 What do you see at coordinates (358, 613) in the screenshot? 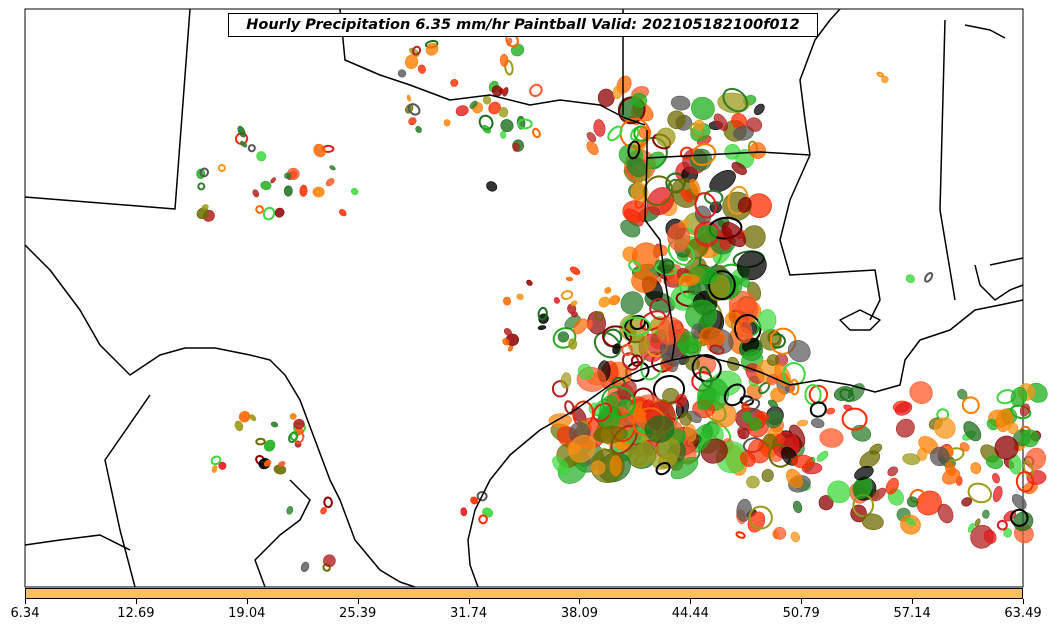
I see `colorbar-tick-label: 25.39` at bounding box center [358, 613].